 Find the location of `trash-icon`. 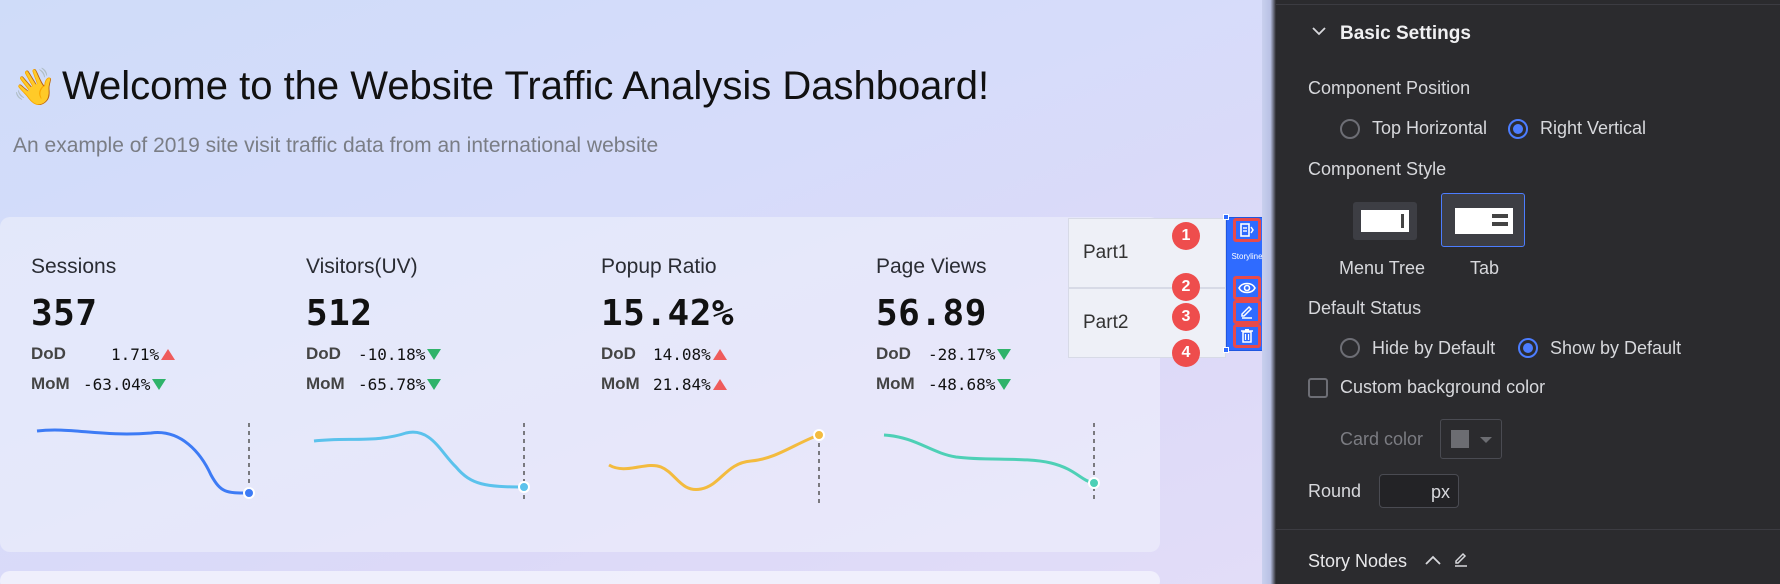

trash-icon is located at coordinates (1247, 336).